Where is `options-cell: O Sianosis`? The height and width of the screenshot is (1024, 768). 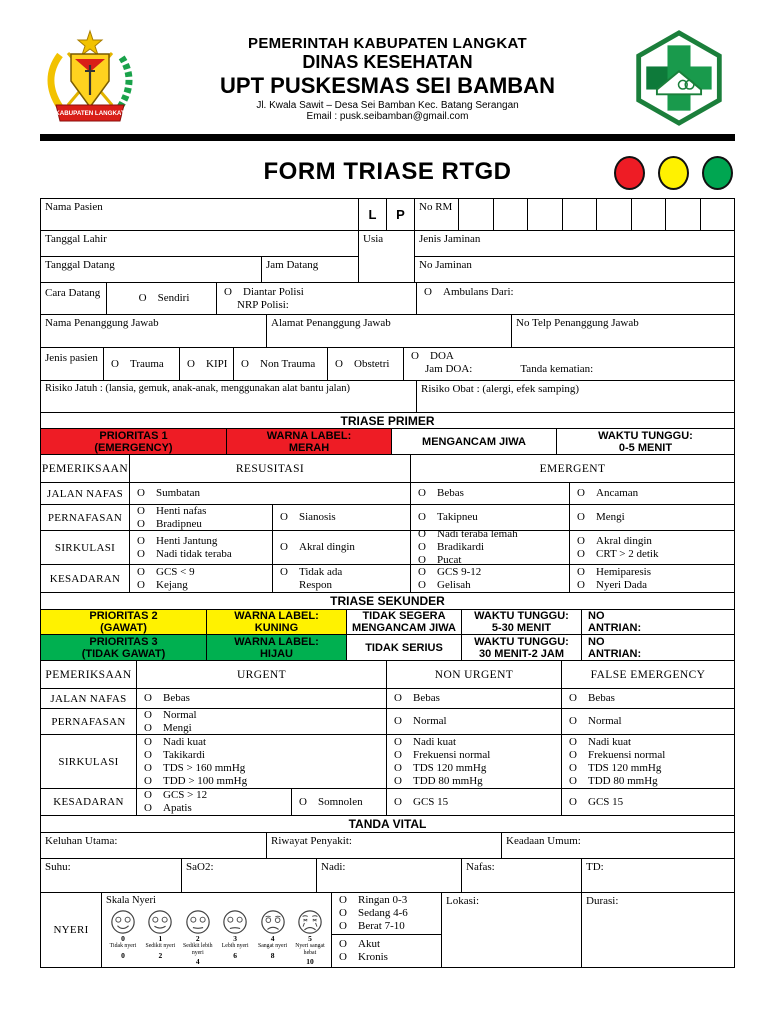 options-cell: O Sianosis is located at coordinates (341, 517).